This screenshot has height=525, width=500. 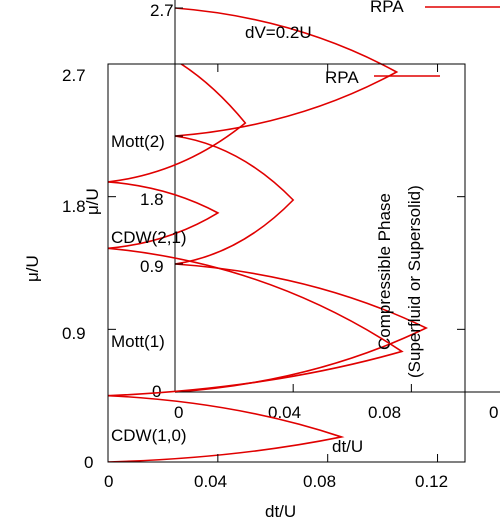 What do you see at coordinates (138, 341) in the screenshot?
I see `mott1-label: Mott(1)` at bounding box center [138, 341].